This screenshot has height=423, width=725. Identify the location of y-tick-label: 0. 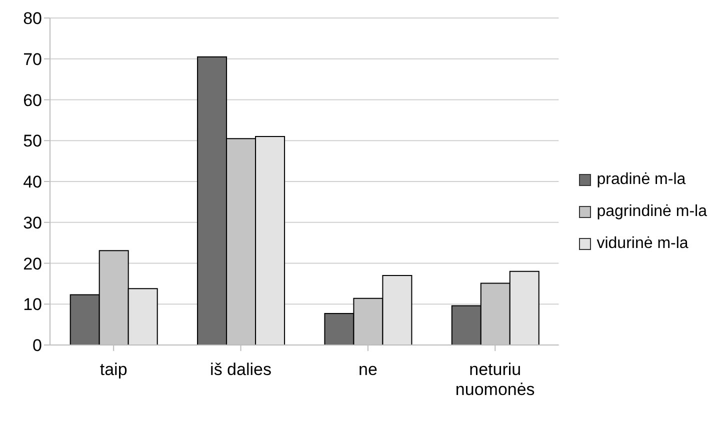
(37, 346).